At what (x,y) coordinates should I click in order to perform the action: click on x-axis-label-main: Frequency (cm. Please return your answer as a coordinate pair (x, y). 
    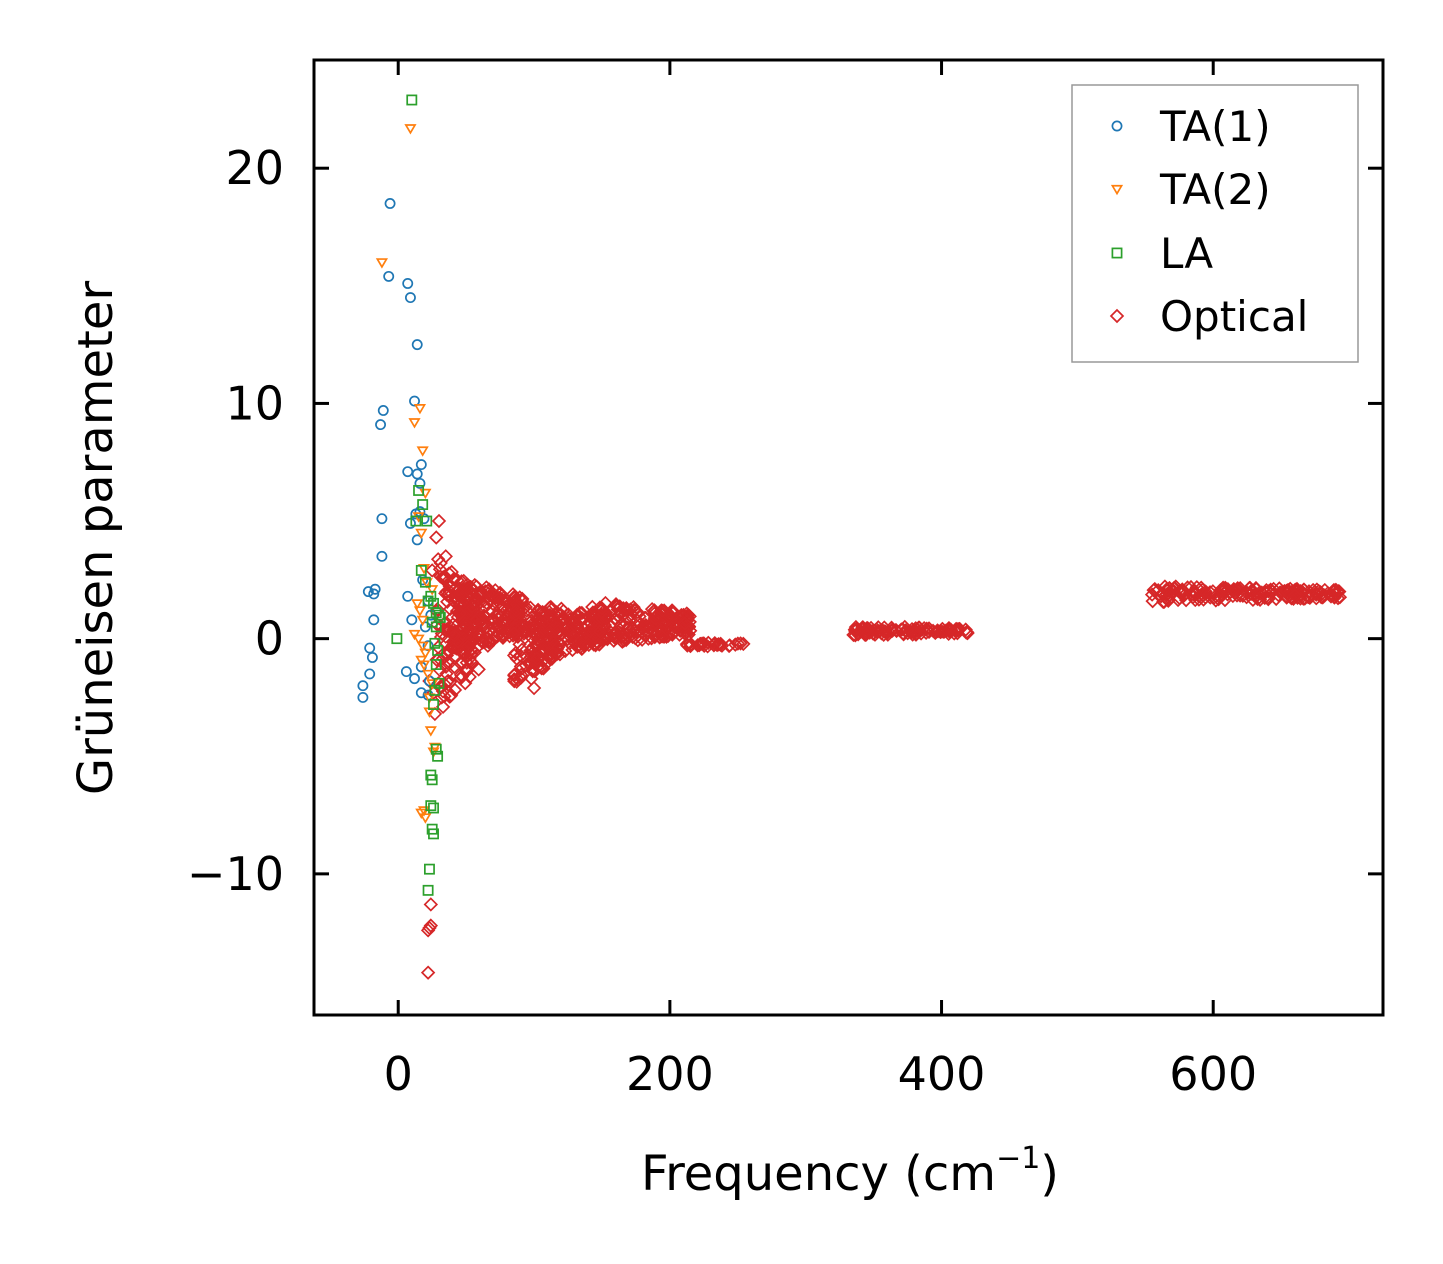
    Looking at the image, I should click on (818, 1174).